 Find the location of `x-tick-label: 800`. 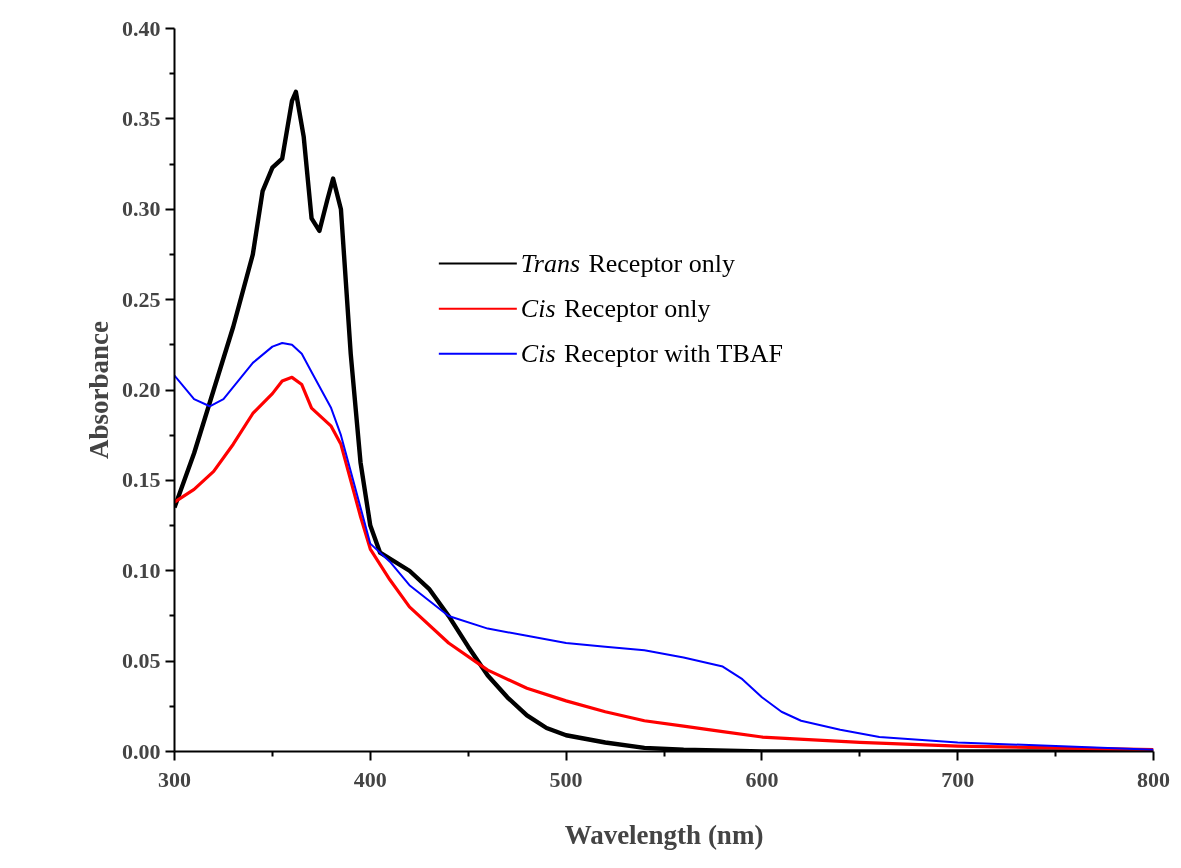

x-tick-label: 800 is located at coordinates (1153, 779).